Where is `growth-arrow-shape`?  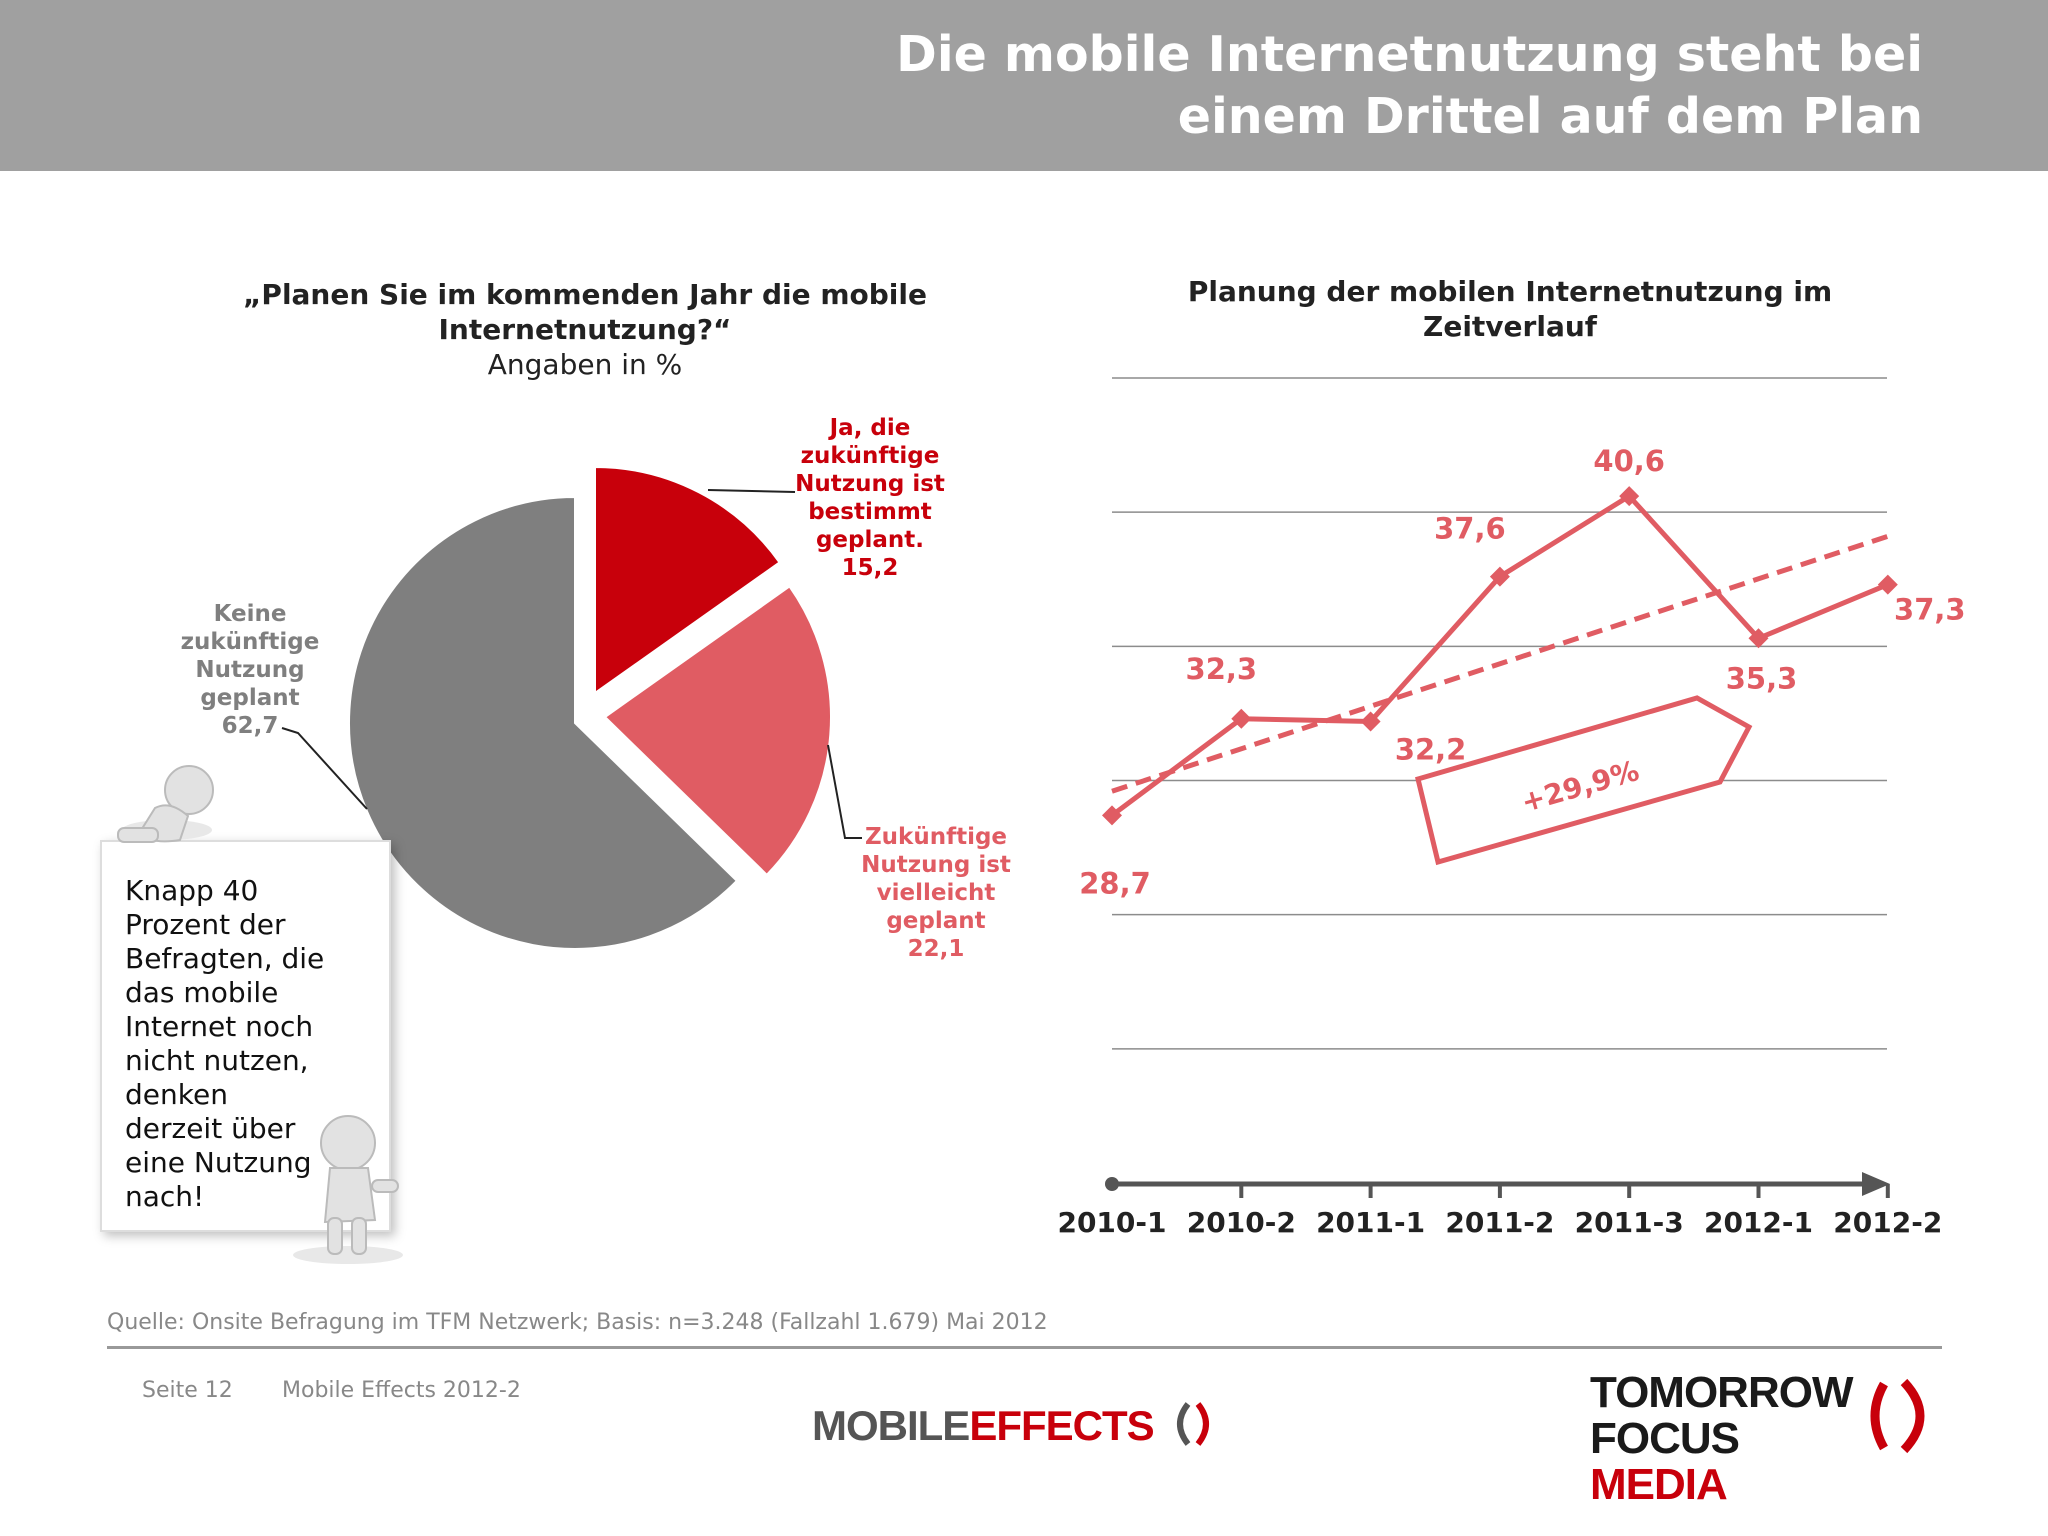
growth-arrow-shape is located at coordinates (1584, 780).